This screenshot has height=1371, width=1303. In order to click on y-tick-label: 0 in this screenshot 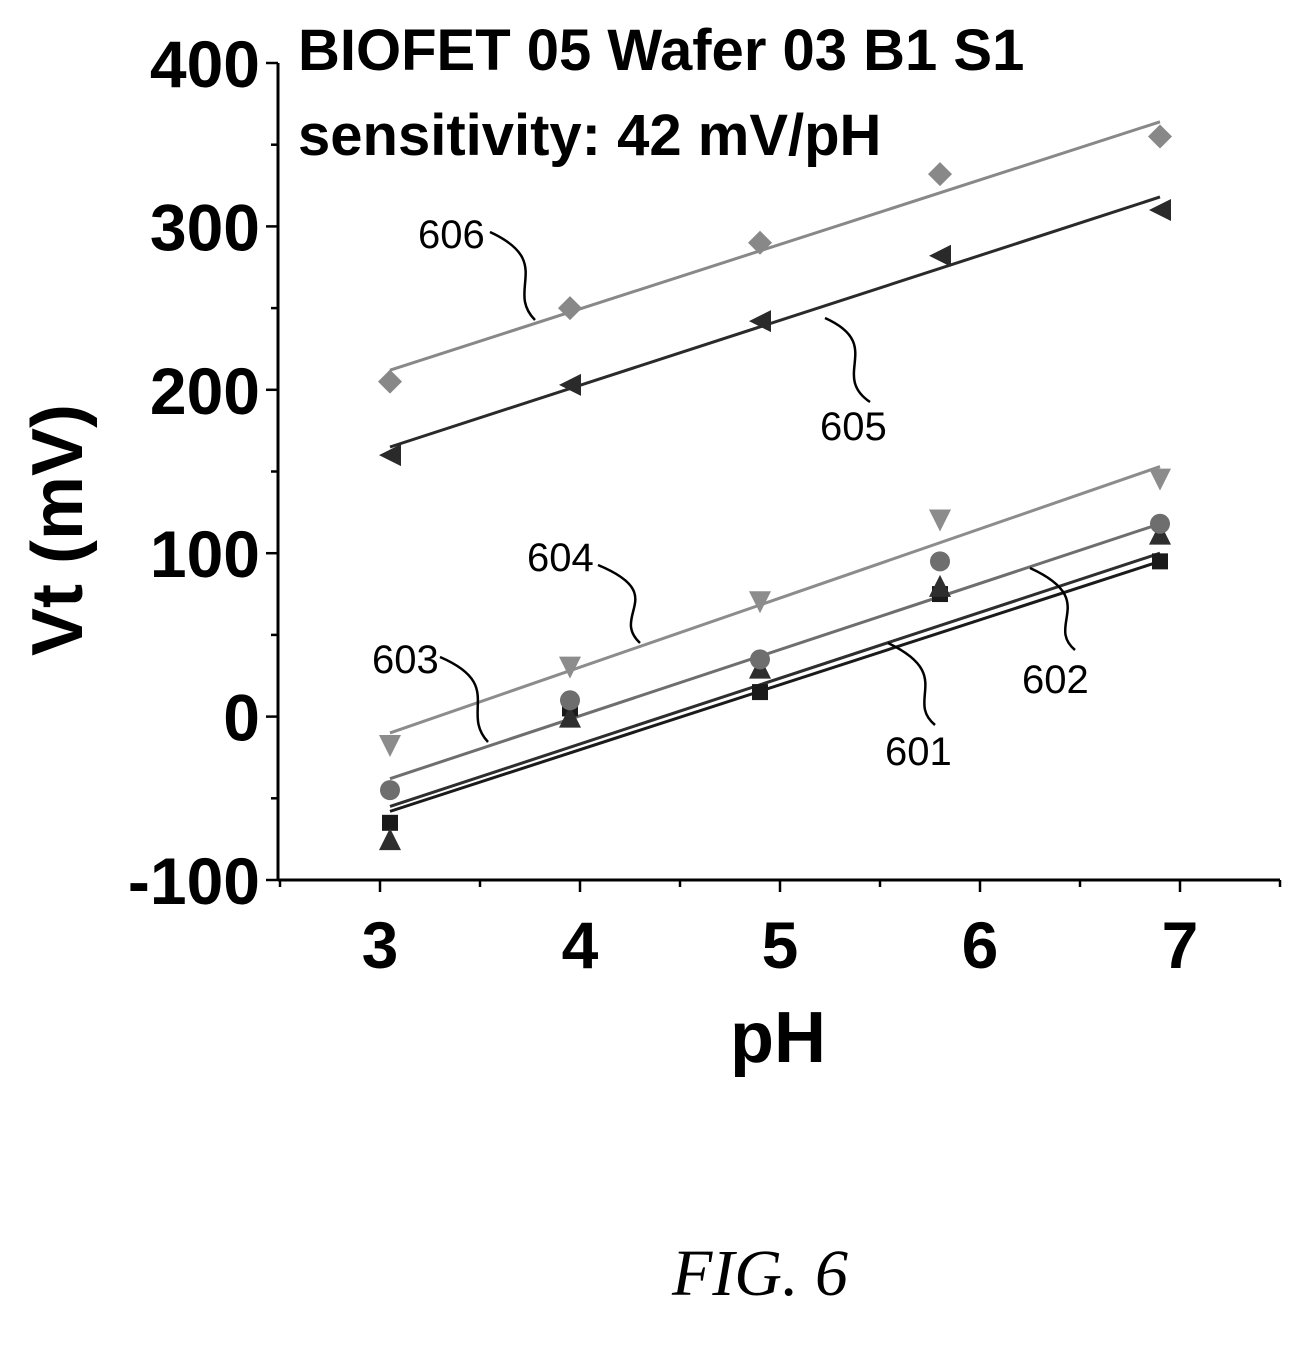, I will do `click(241, 718)`.